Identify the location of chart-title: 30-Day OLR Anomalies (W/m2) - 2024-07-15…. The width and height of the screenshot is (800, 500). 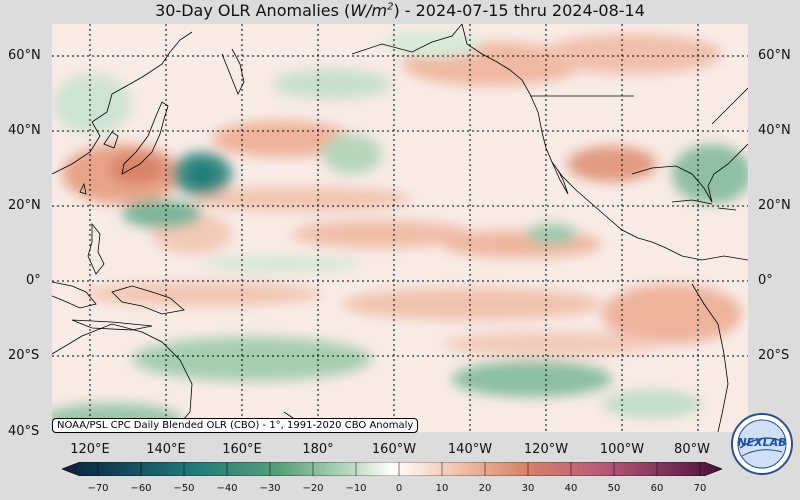
(400, 10).